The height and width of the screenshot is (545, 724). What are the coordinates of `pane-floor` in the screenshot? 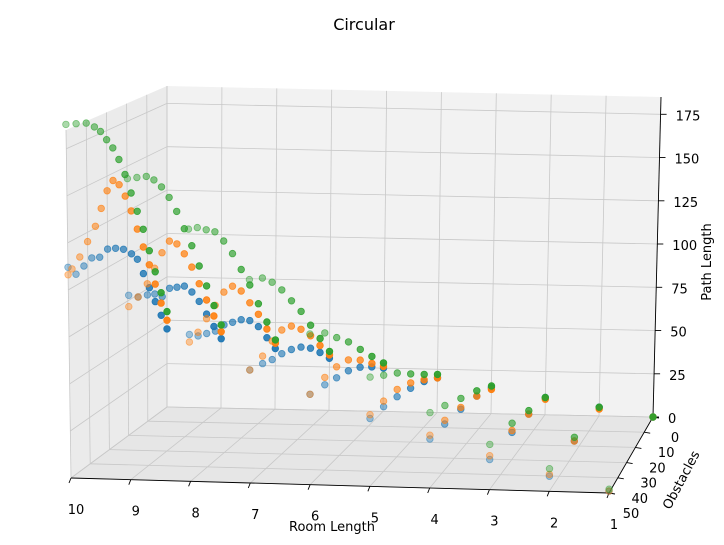 It's located at (362, 450).